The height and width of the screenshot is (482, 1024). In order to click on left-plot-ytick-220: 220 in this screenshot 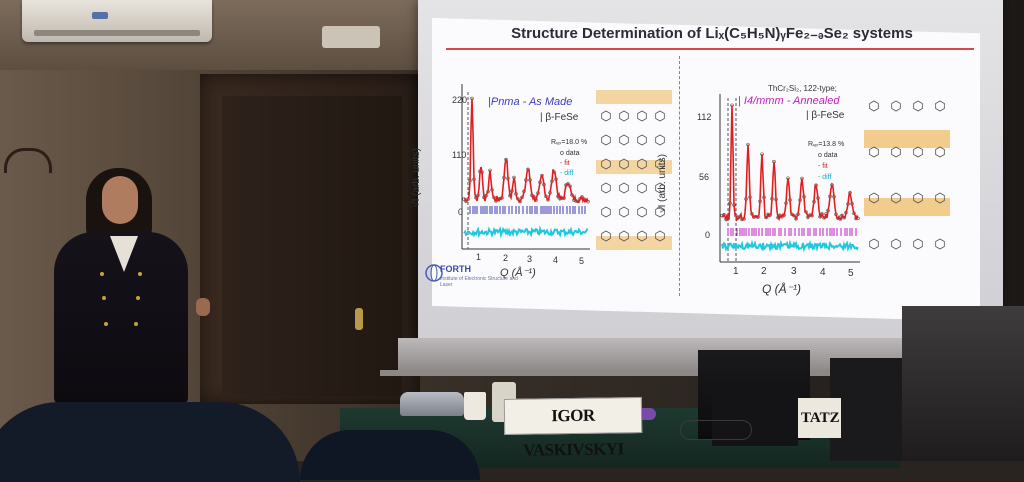, I will do `click(460, 100)`.